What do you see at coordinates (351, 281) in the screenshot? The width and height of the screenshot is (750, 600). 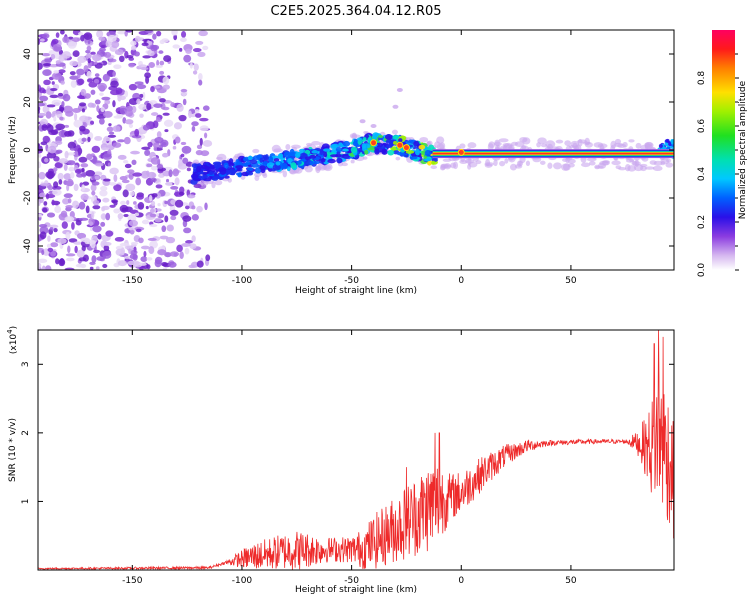 I see `spectrogram-x-tick-label: -50` at bounding box center [351, 281].